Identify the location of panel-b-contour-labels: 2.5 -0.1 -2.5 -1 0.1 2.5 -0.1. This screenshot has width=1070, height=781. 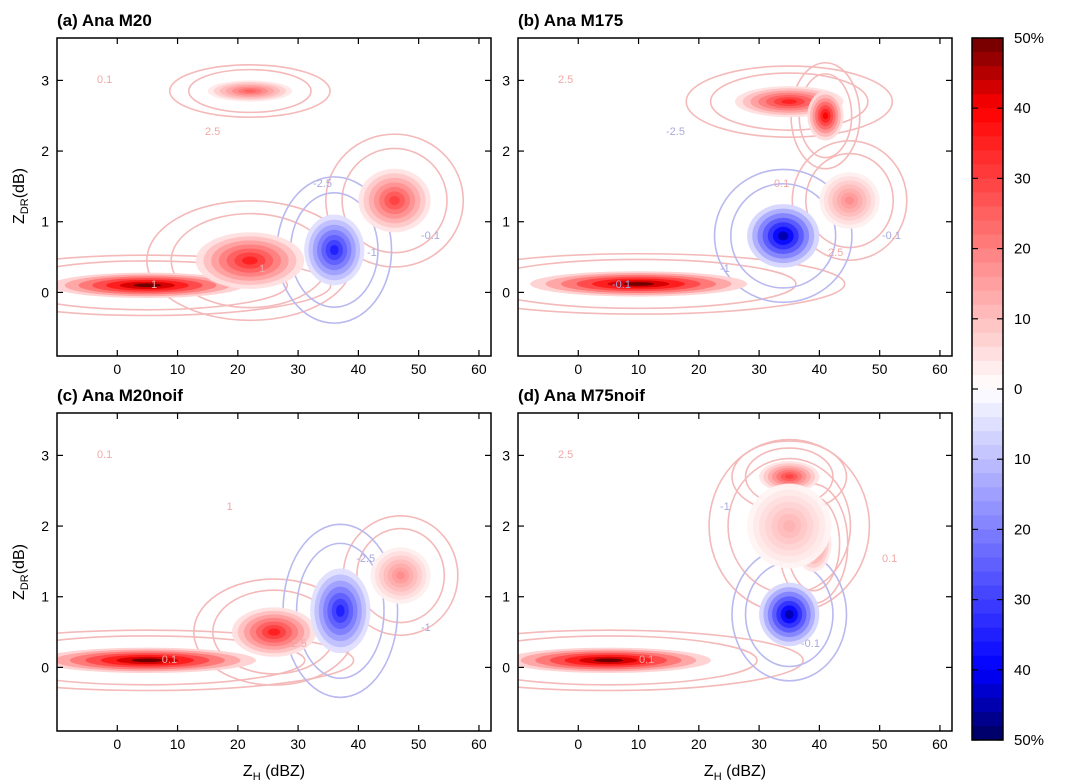
(729, 182).